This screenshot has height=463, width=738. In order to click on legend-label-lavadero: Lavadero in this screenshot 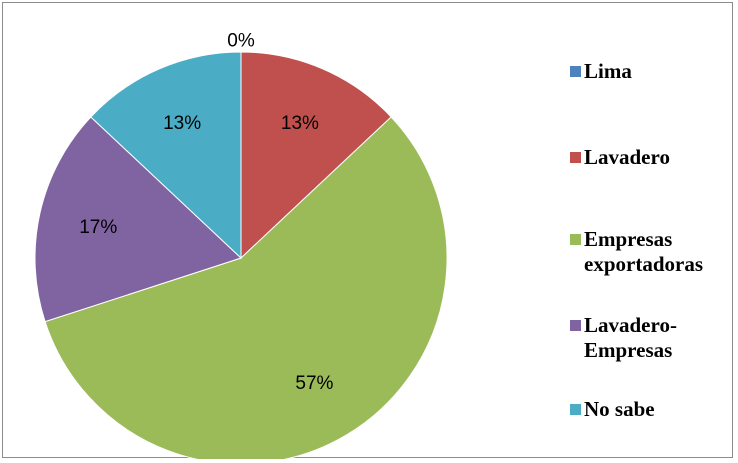, I will do `click(627, 157)`.